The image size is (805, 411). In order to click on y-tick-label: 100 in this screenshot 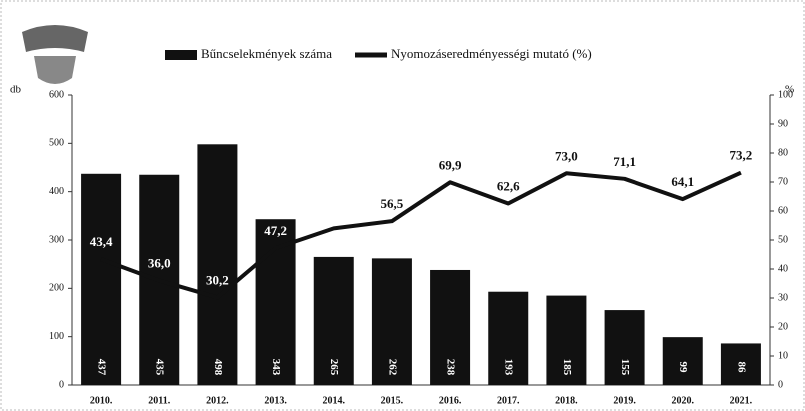, I will do `click(56, 336)`.